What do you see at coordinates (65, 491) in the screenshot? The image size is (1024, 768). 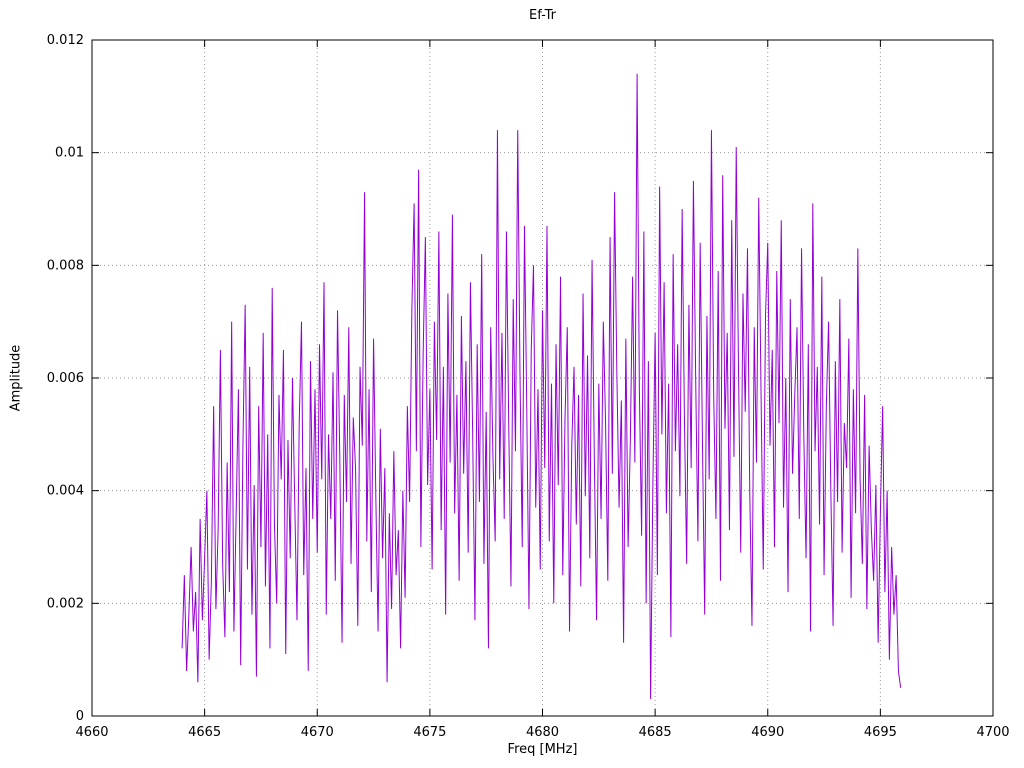 I see `y-tick-label: 0.004` at bounding box center [65, 491].